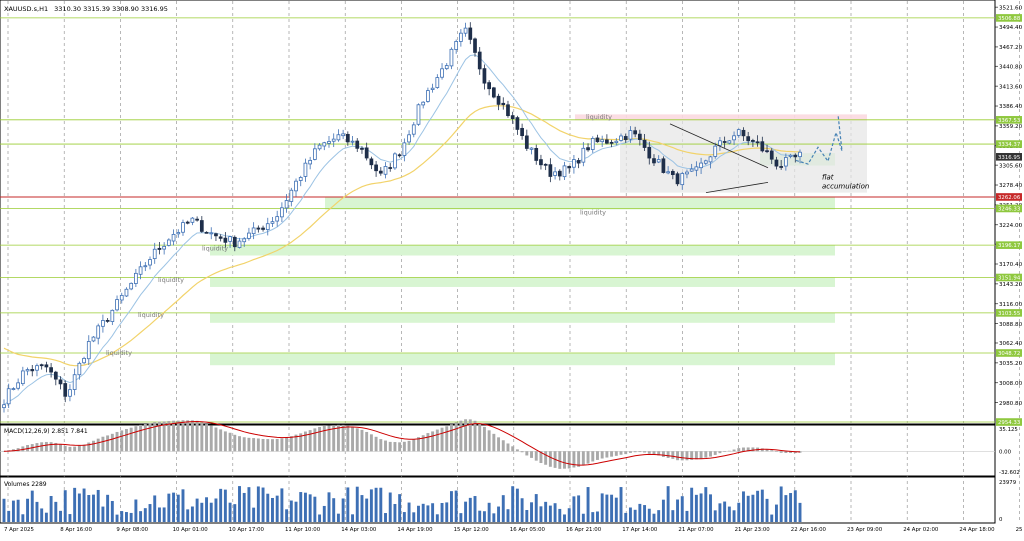 The image size is (1024, 541). Describe the element at coordinates (1009, 354) in the screenshot. I see `level-price-tag-label: 3048.72` at that location.